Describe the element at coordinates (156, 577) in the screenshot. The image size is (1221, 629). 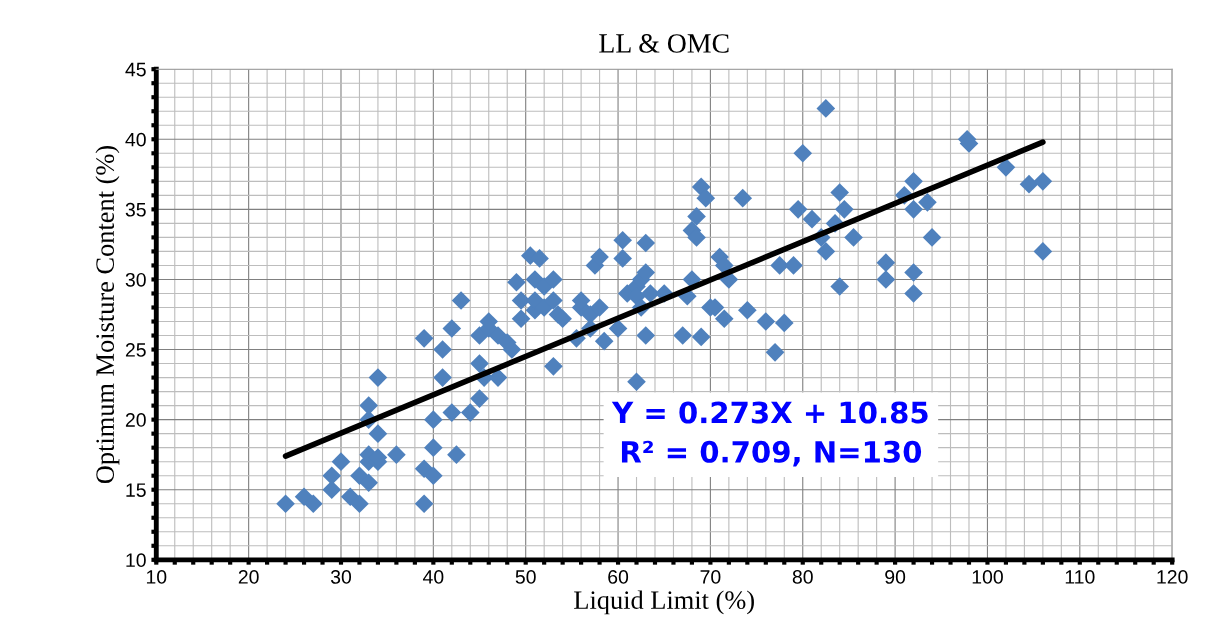
I see `x-tick-label: 10` at that location.